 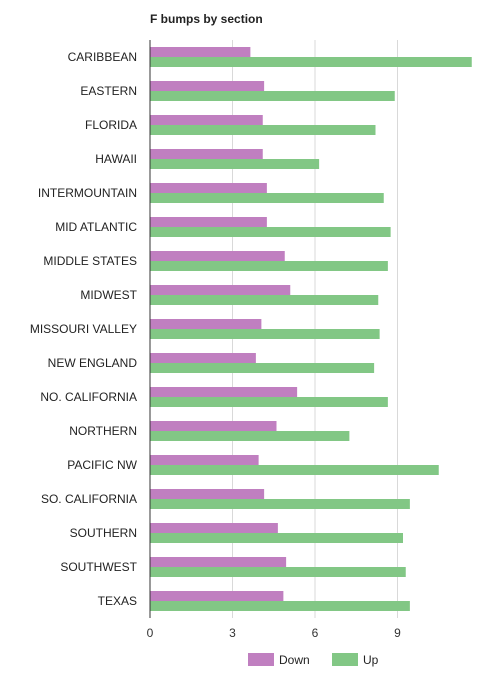 What do you see at coordinates (88, 397) in the screenshot?
I see `category-label: NO. CALIFORNIA` at bounding box center [88, 397].